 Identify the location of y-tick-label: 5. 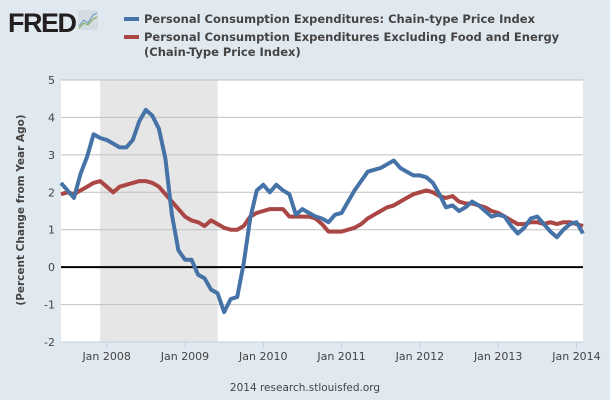
(51, 80).